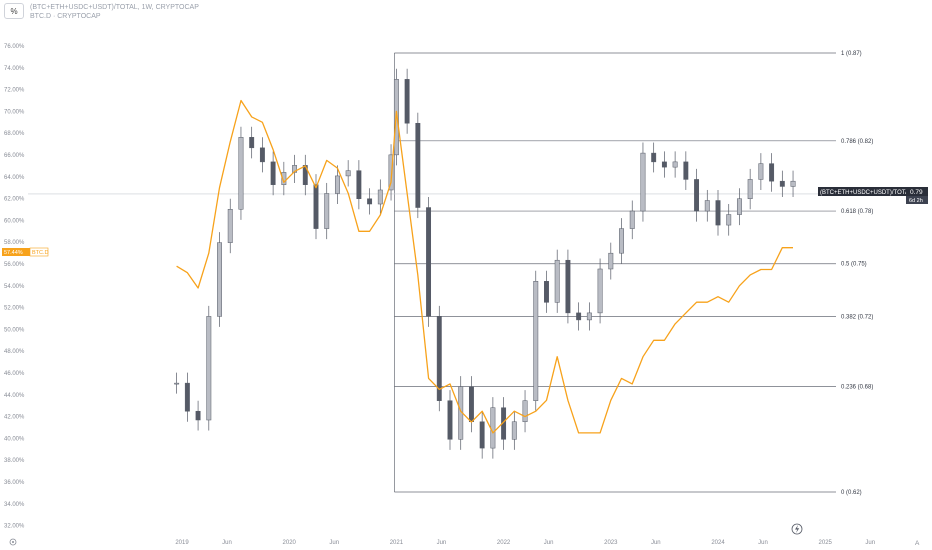 The width and height of the screenshot is (932, 550). I want to click on y-tick-label: 34.00%, so click(14, 505).